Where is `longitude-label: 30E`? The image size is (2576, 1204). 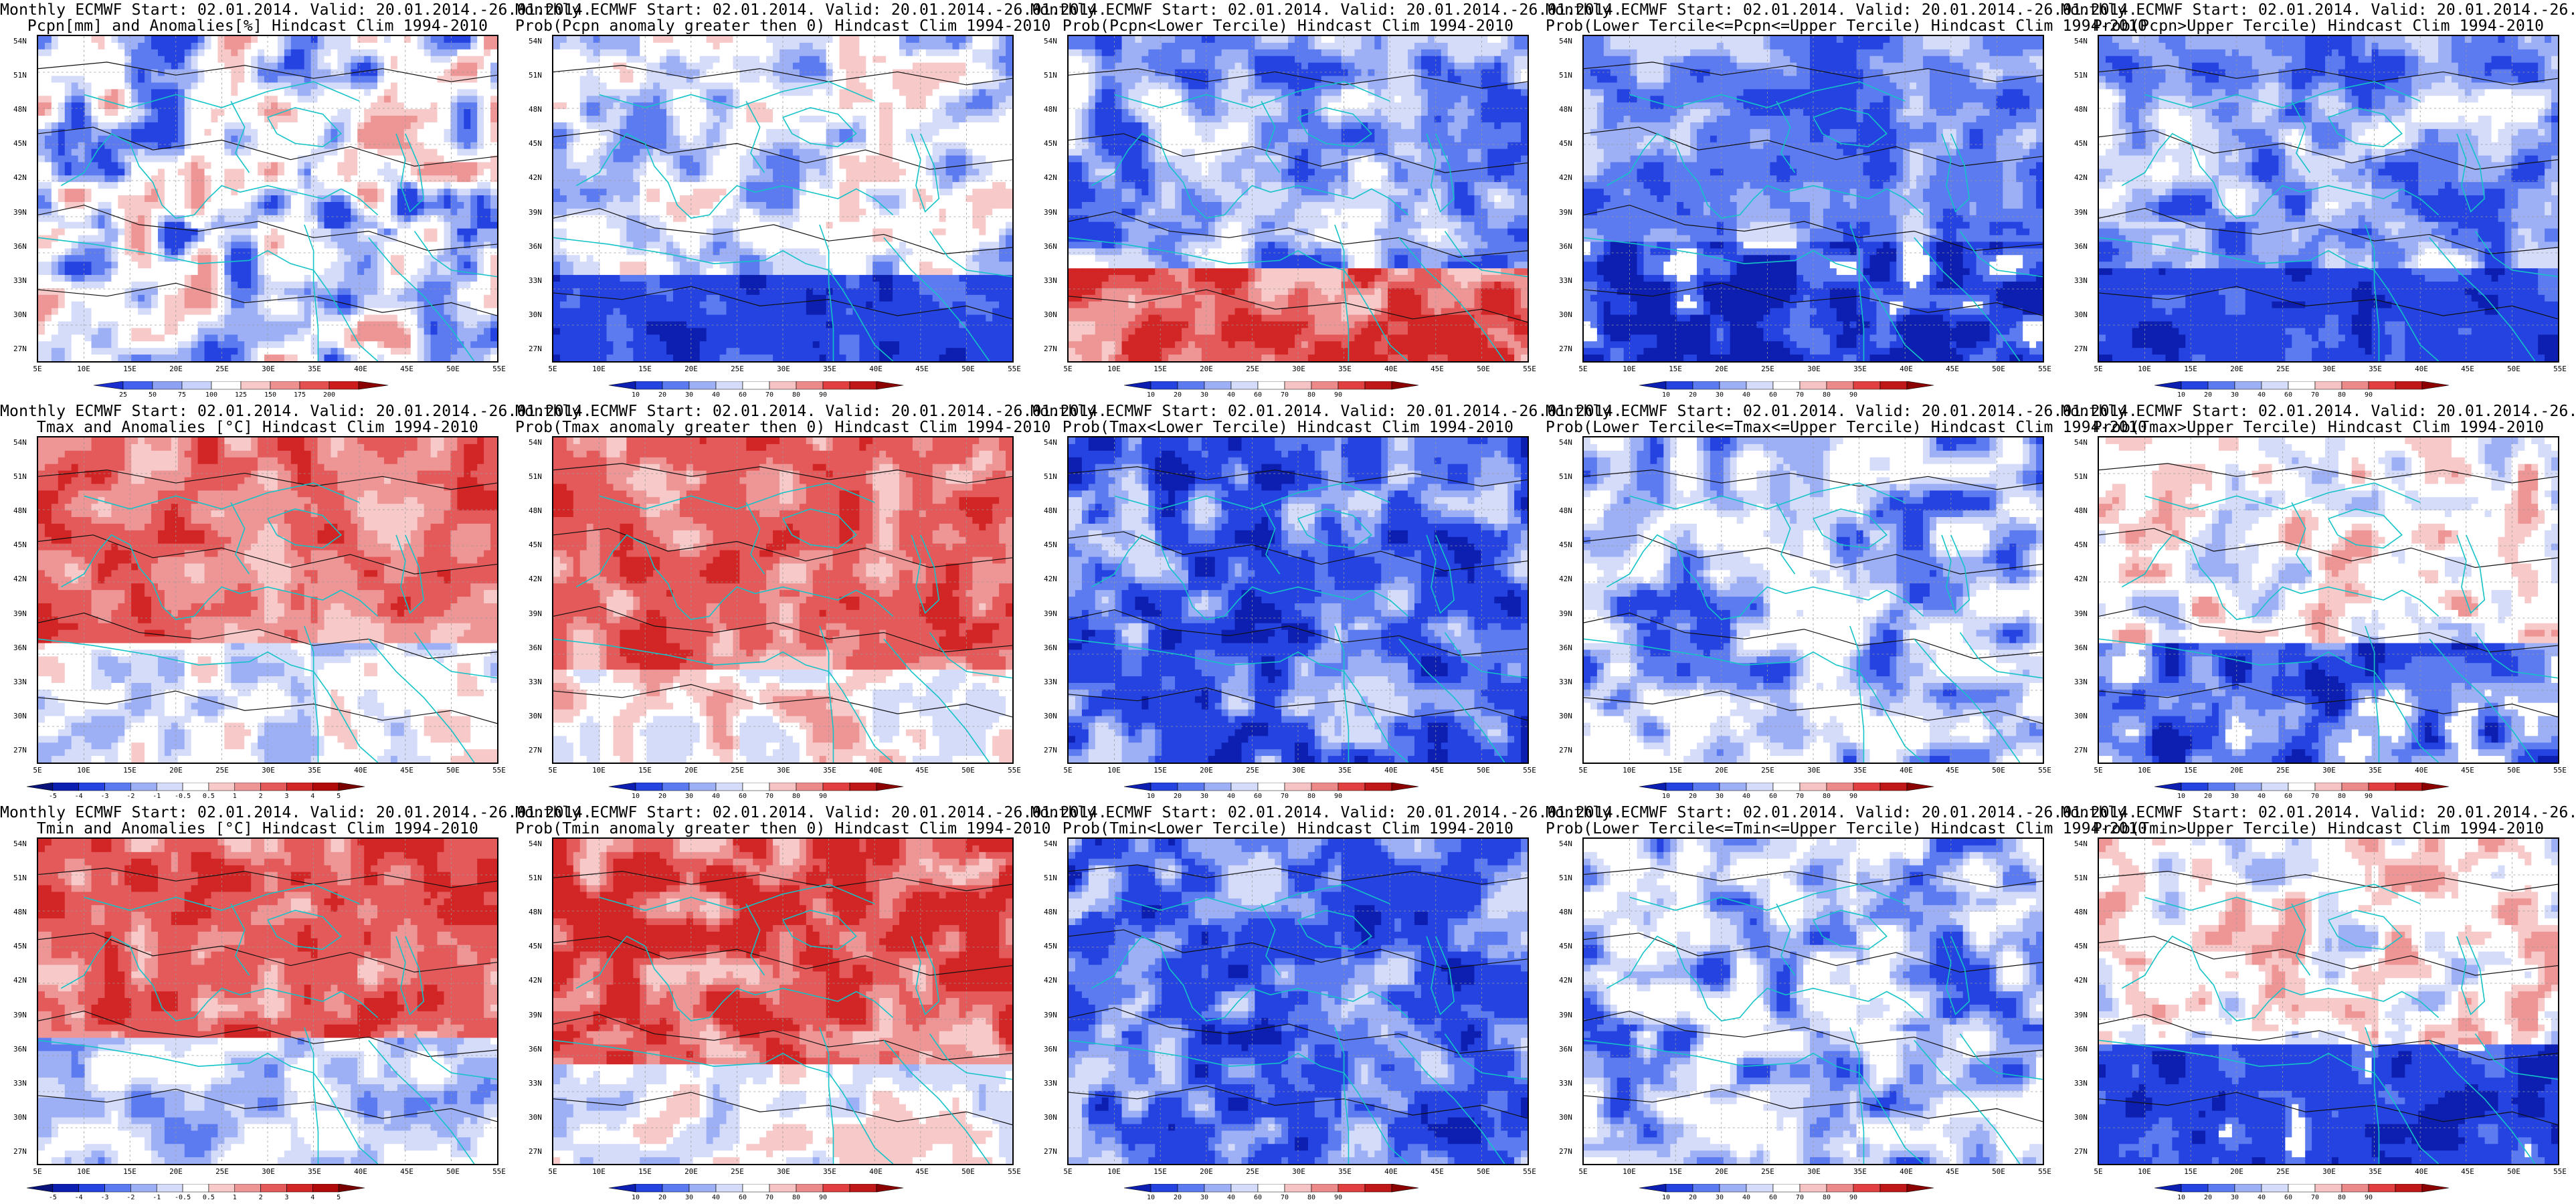
longitude-label: 30E is located at coordinates (268, 1171).